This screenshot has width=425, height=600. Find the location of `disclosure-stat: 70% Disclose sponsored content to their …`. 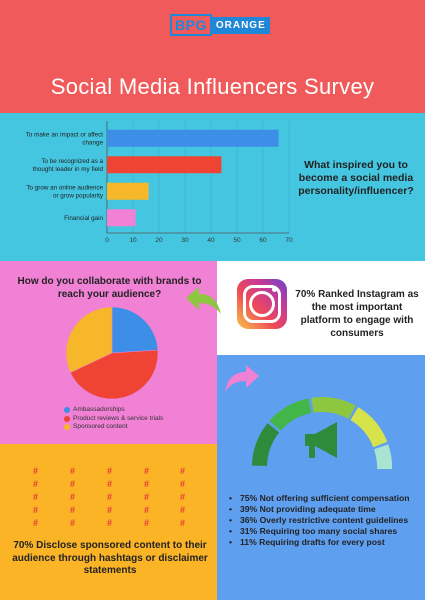

disclosure-stat: 70% Disclose sponsored content to their … is located at coordinates (110, 558).